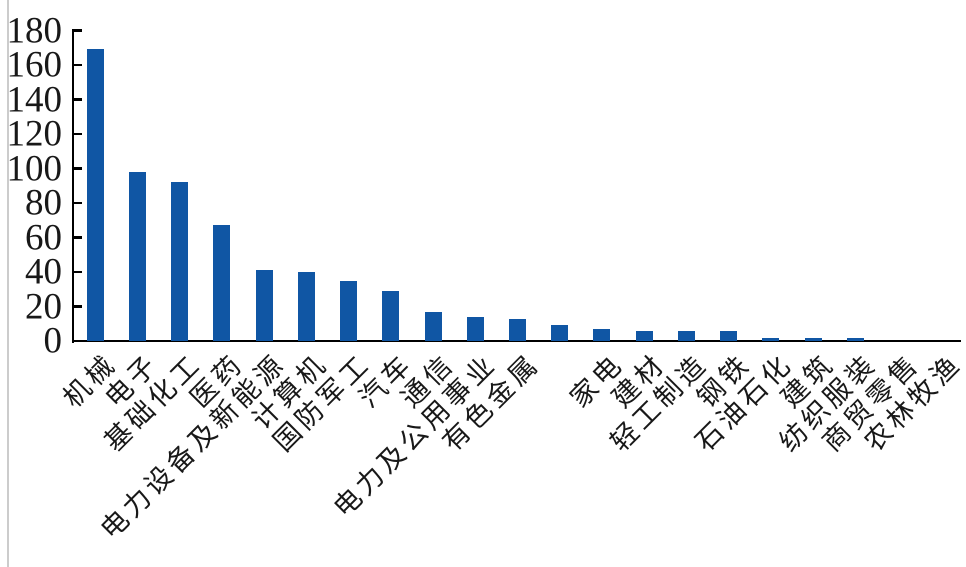  What do you see at coordinates (43, 237) in the screenshot?
I see `y-axis-tick-label: 60` at bounding box center [43, 237].